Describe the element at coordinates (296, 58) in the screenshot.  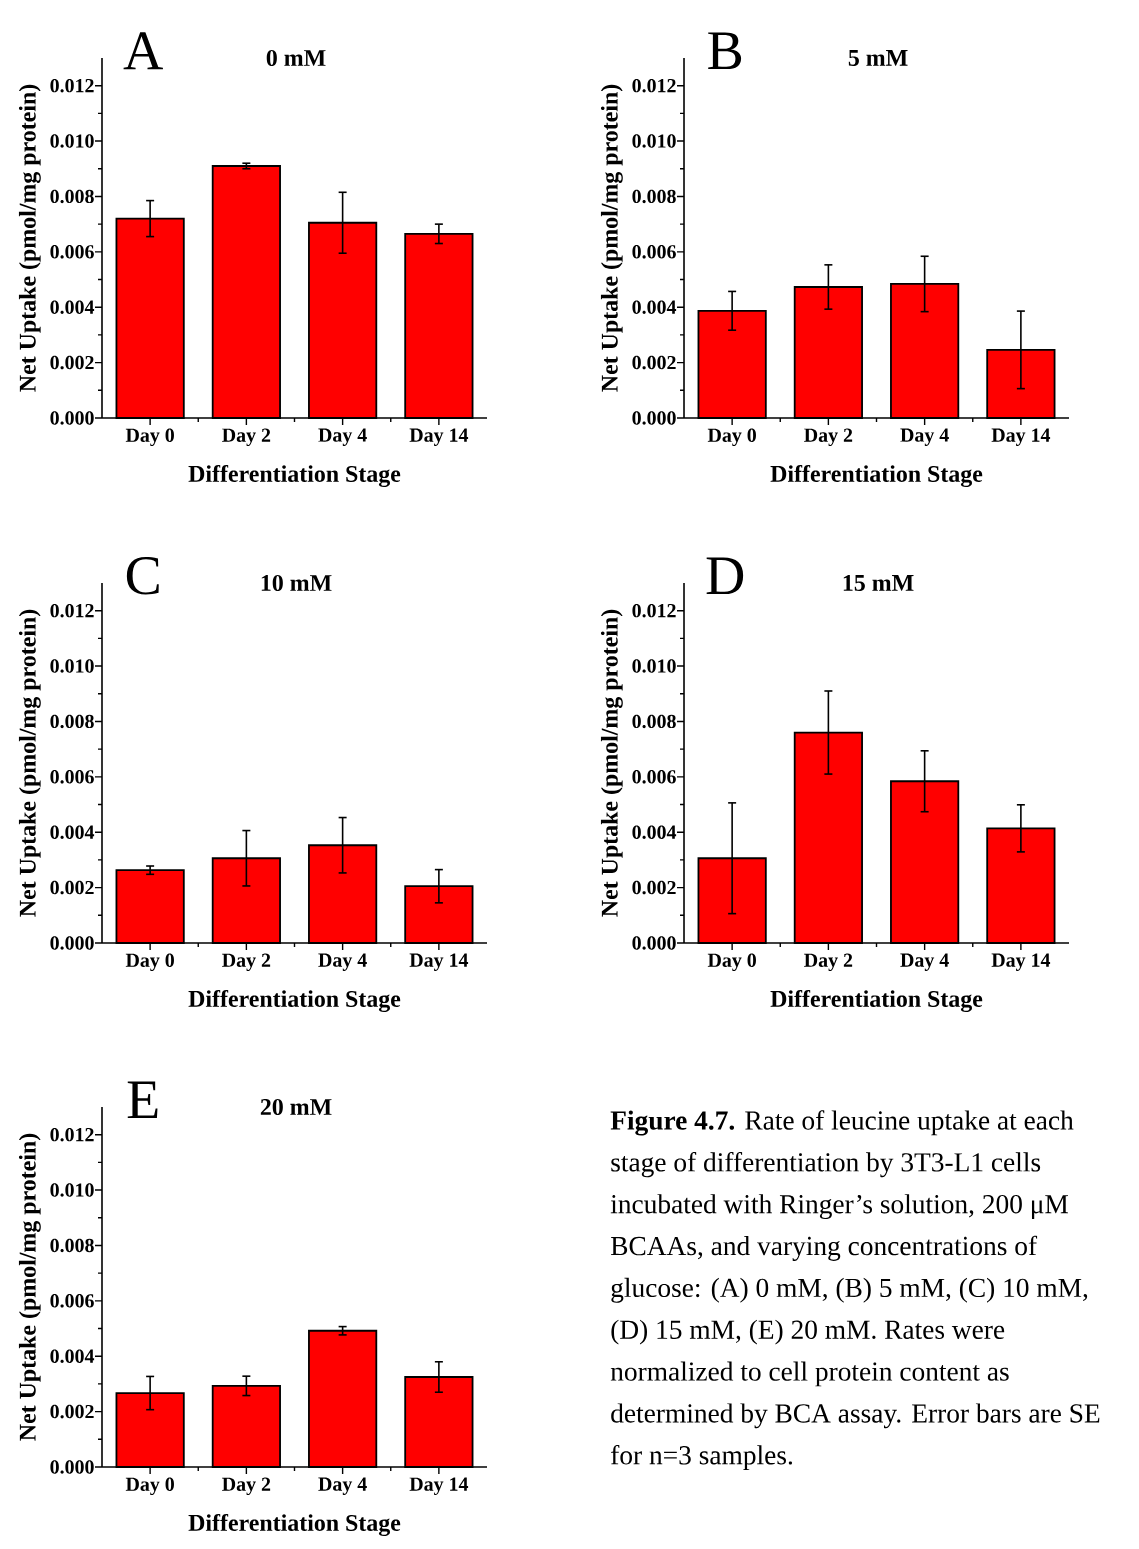
I see `chart-title: 0 mM` at that location.